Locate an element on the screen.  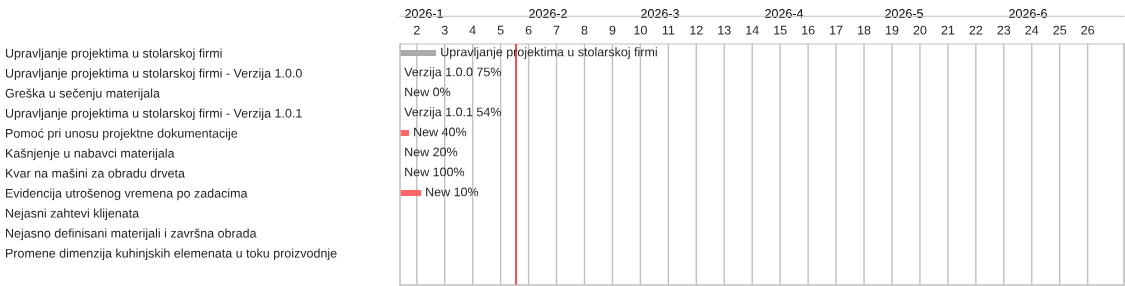
text: New 100% is located at coordinates (435, 172).